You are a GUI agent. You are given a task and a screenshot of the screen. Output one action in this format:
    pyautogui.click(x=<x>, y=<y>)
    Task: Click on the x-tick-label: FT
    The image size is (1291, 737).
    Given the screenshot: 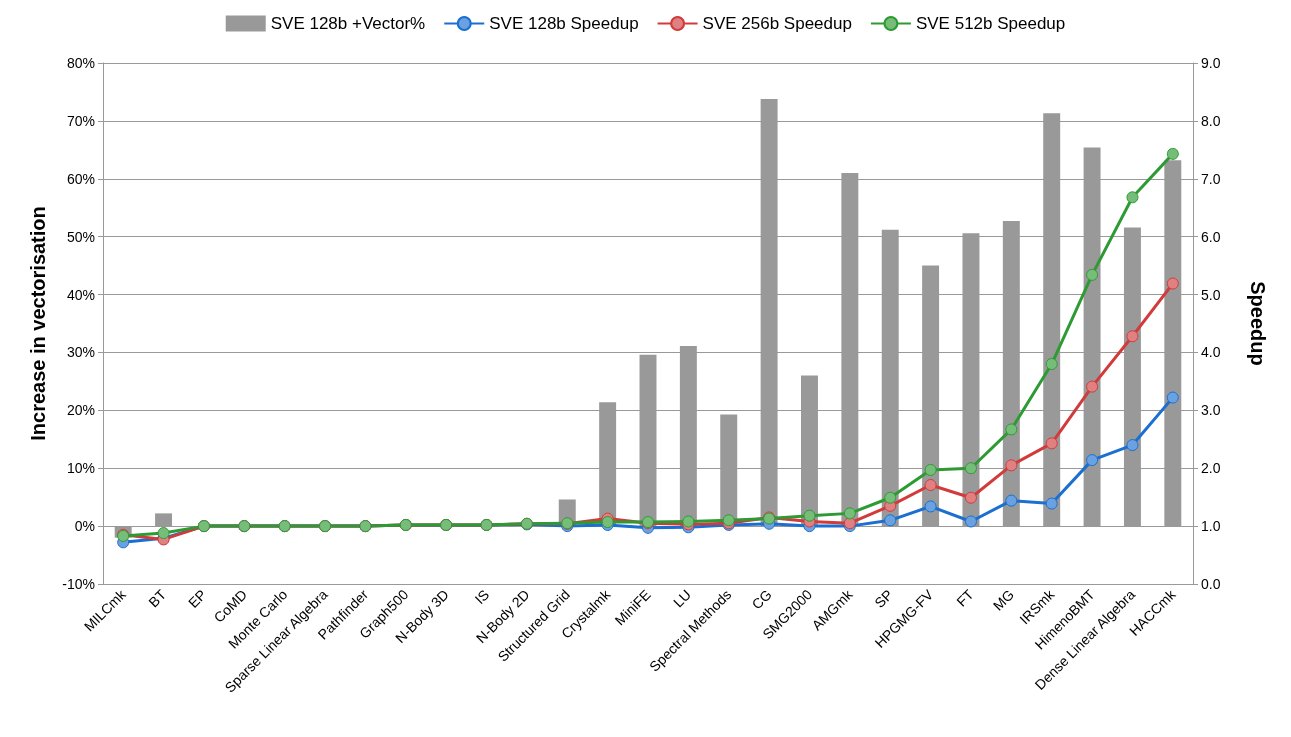 What is the action you would take?
    pyautogui.click(x=965, y=598)
    